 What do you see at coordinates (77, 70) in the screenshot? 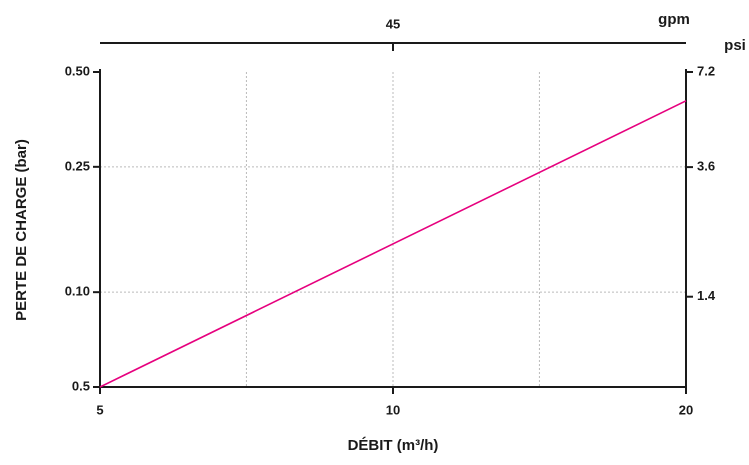
I see `y-tick-label: 0.50` at bounding box center [77, 70].